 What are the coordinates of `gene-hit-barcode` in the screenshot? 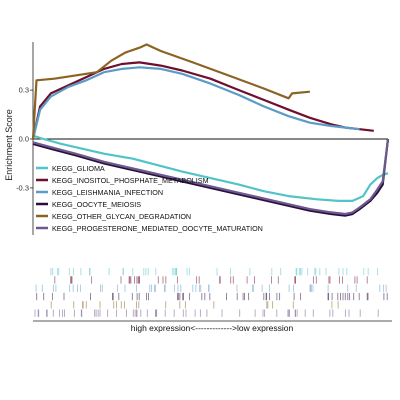 It's located at (211, 292).